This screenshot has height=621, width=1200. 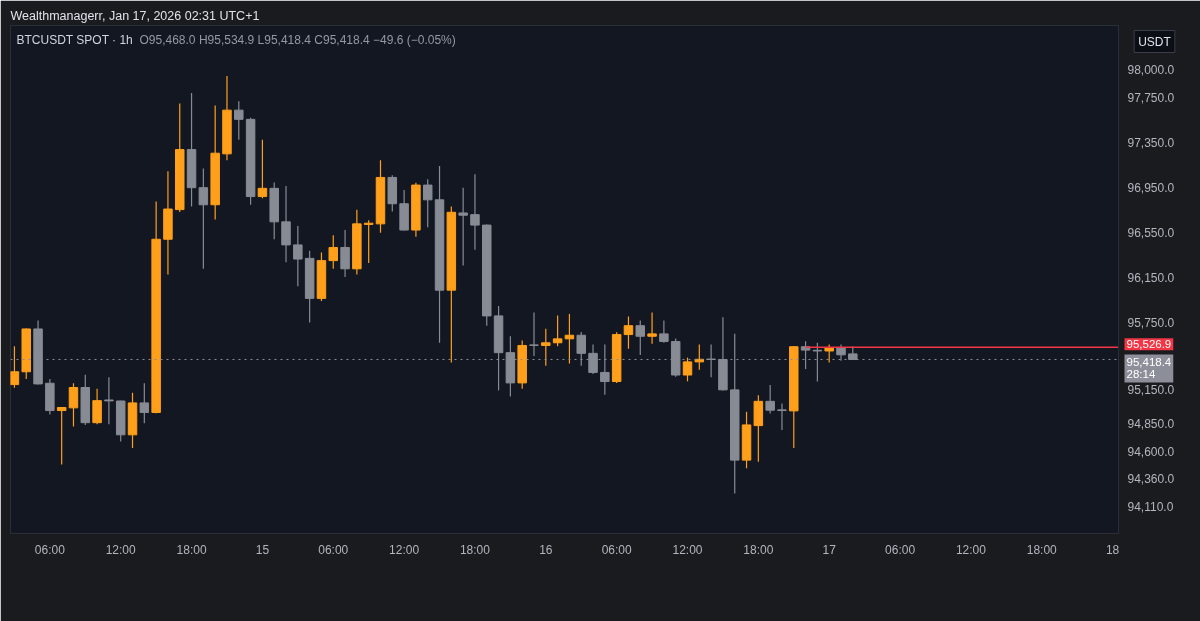 What do you see at coordinates (135, 15) in the screenshot?
I see `text: Wealthmanagerr, Jan 17, 2026 02:31 UTC+1` at bounding box center [135, 15].